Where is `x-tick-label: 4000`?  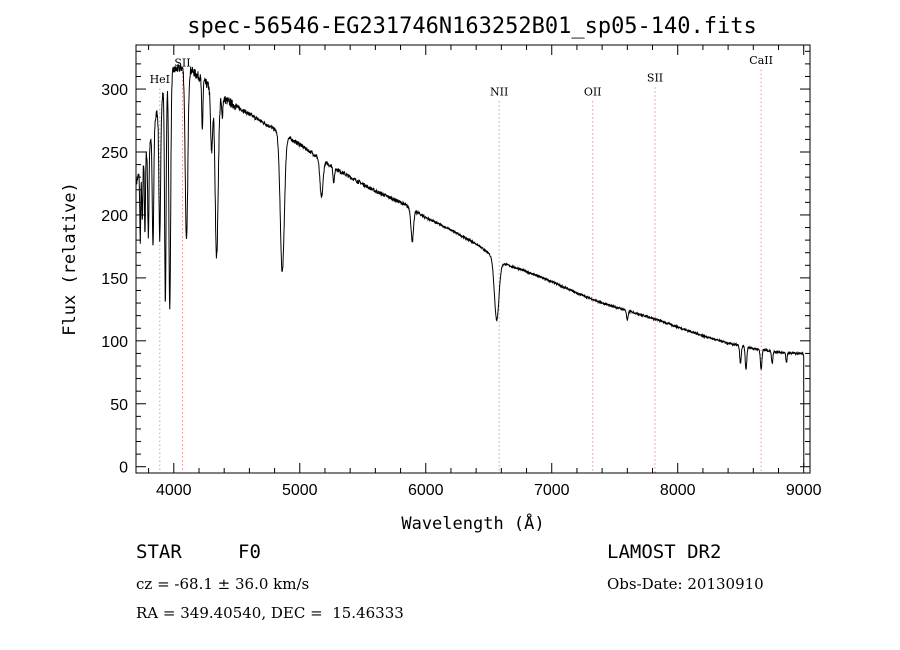
x-tick-label: 4000 is located at coordinates (174, 490).